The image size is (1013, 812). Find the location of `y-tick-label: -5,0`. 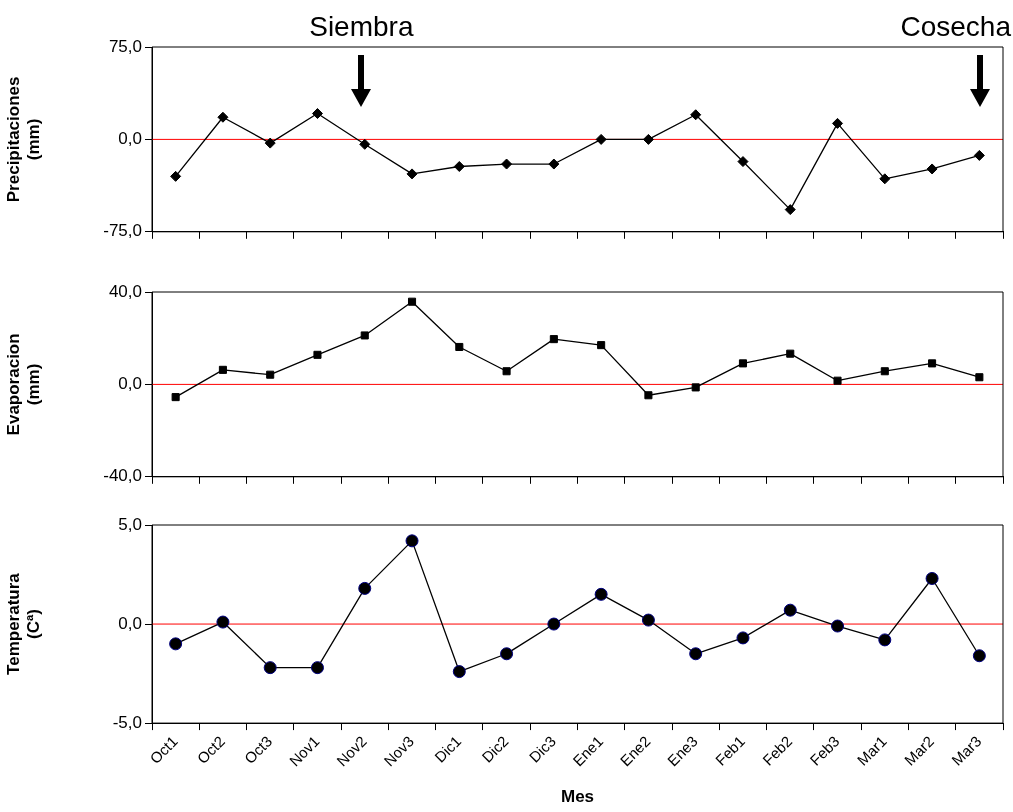

y-tick-label: -5,0 is located at coordinates (127, 722).